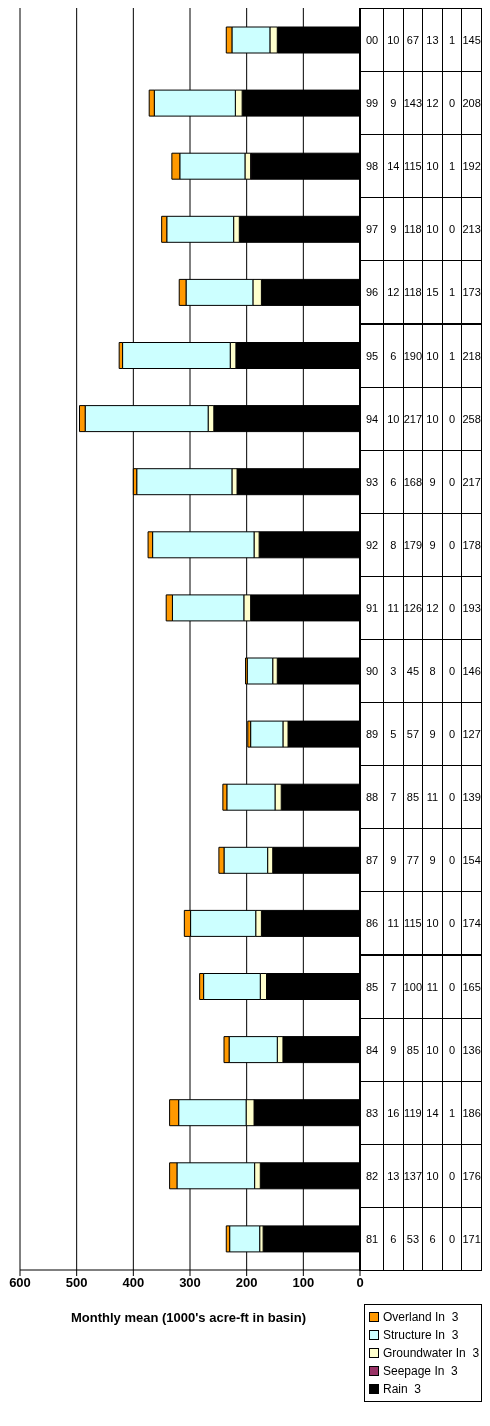  Describe the element at coordinates (393, 671) in the screenshot. I see `data-label: 3` at that location.